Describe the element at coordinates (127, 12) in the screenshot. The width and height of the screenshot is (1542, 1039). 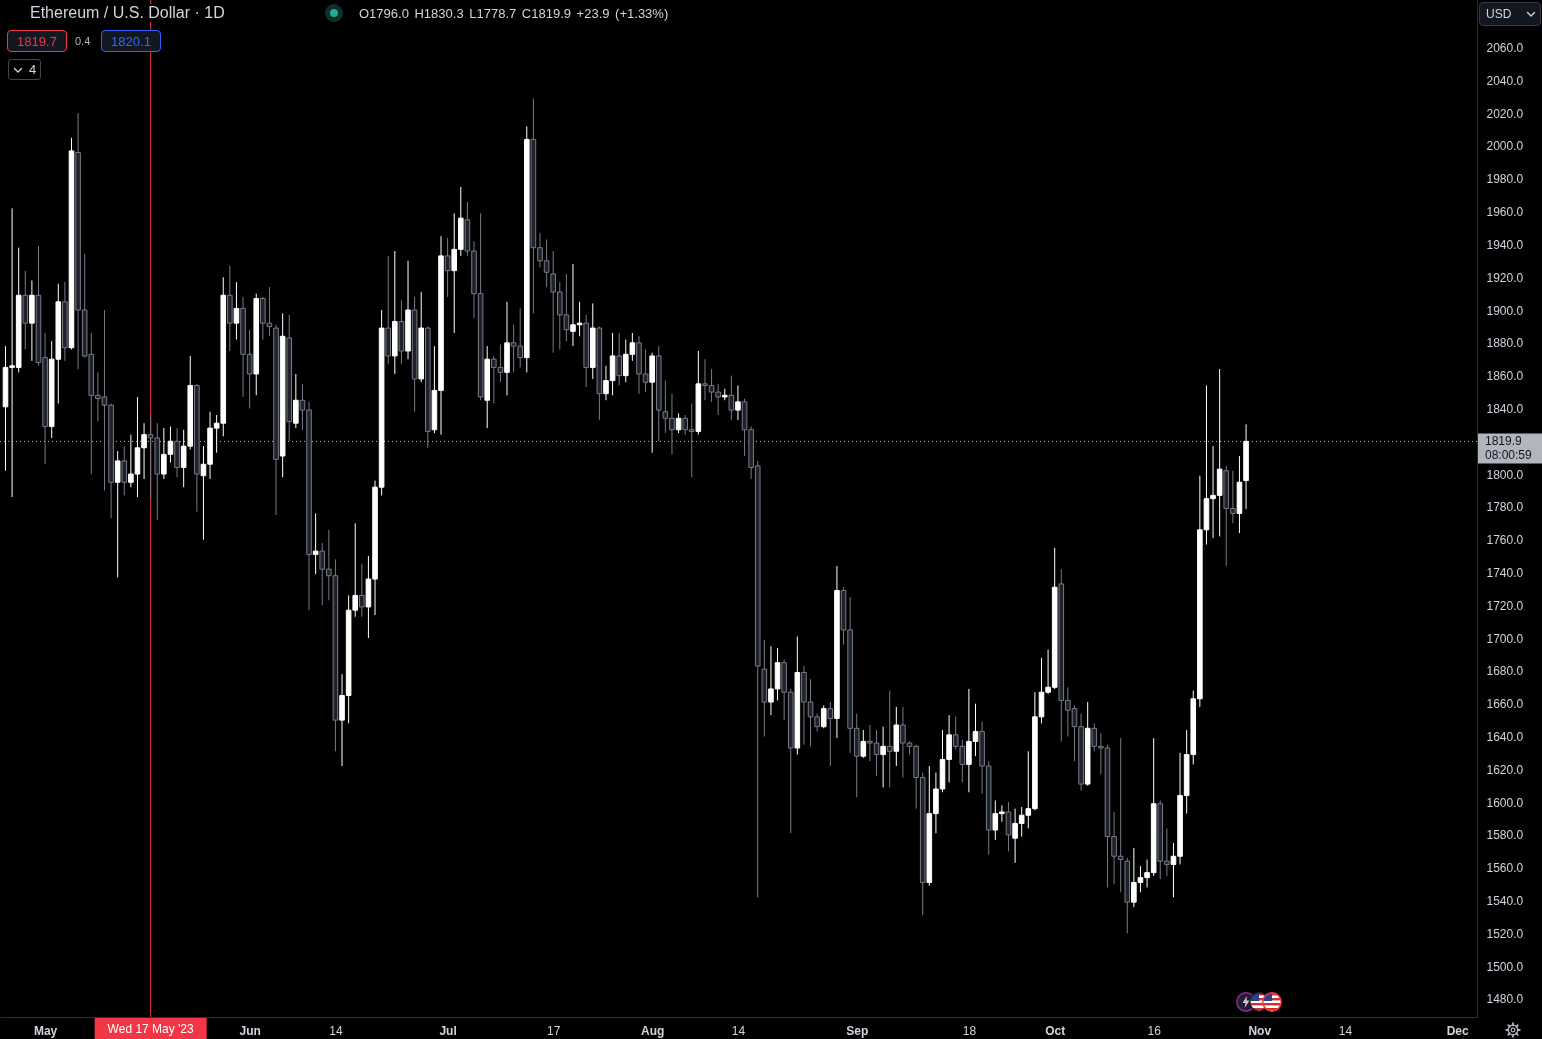
I see `chart-title: Ethereum / U.S. Dollar · 1D` at that location.